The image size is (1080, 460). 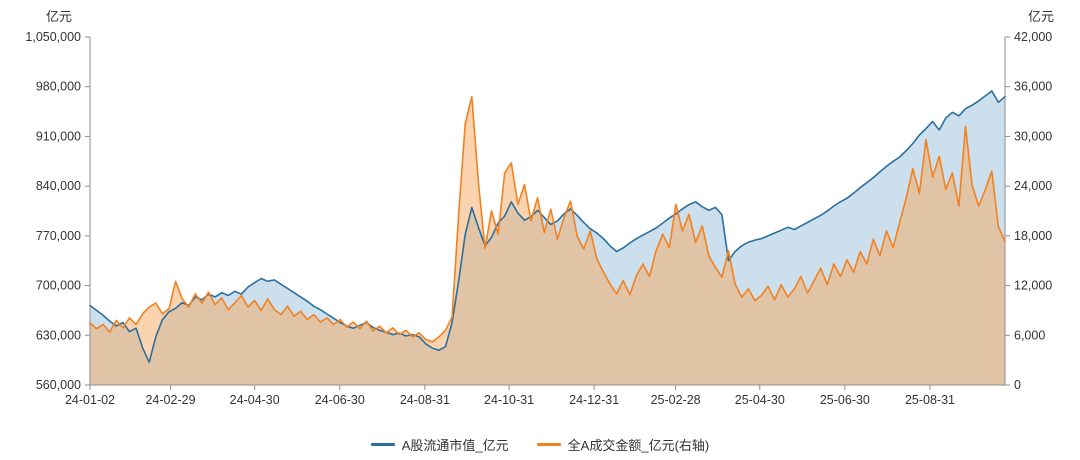 What do you see at coordinates (1033, 87) in the screenshot?
I see `right-tick-label: 36,000` at bounding box center [1033, 87].